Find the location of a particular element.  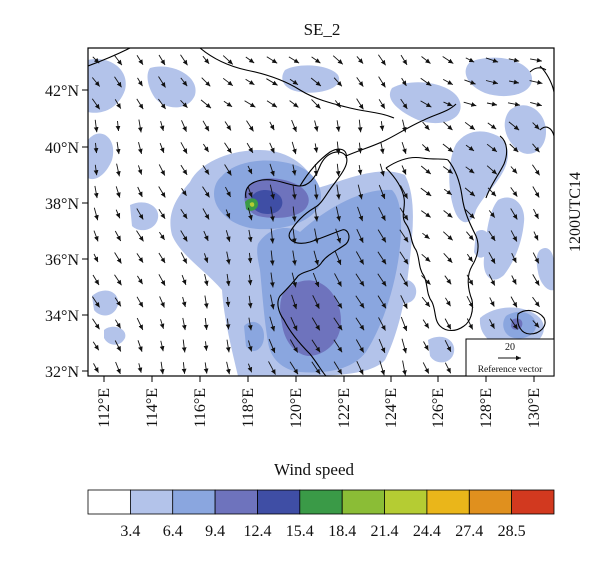

lat-label-42: 42°N is located at coordinates (62, 91).